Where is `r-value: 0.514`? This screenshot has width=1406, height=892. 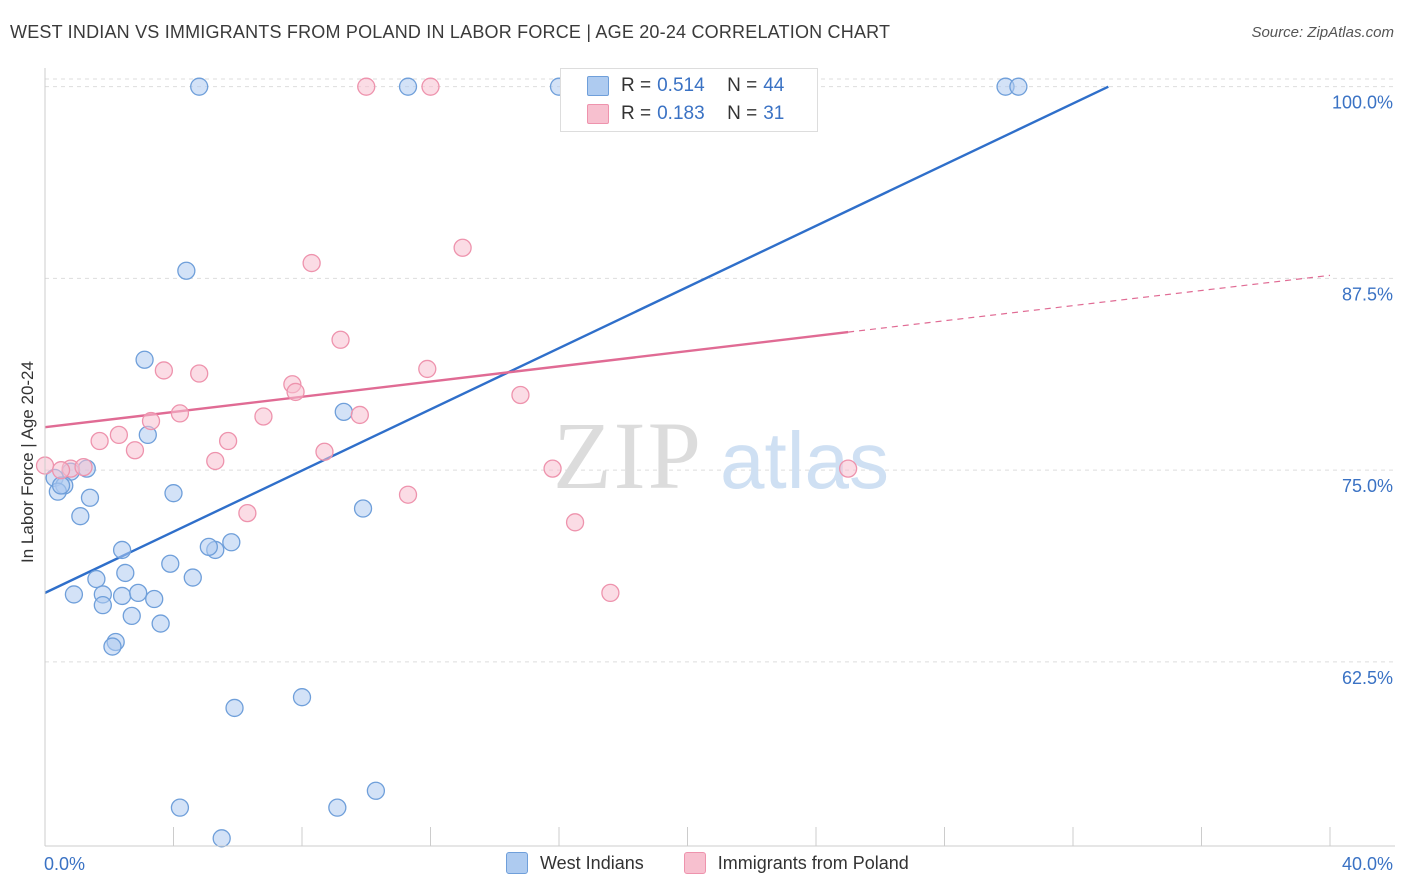 r-value: 0.514 is located at coordinates (681, 85).